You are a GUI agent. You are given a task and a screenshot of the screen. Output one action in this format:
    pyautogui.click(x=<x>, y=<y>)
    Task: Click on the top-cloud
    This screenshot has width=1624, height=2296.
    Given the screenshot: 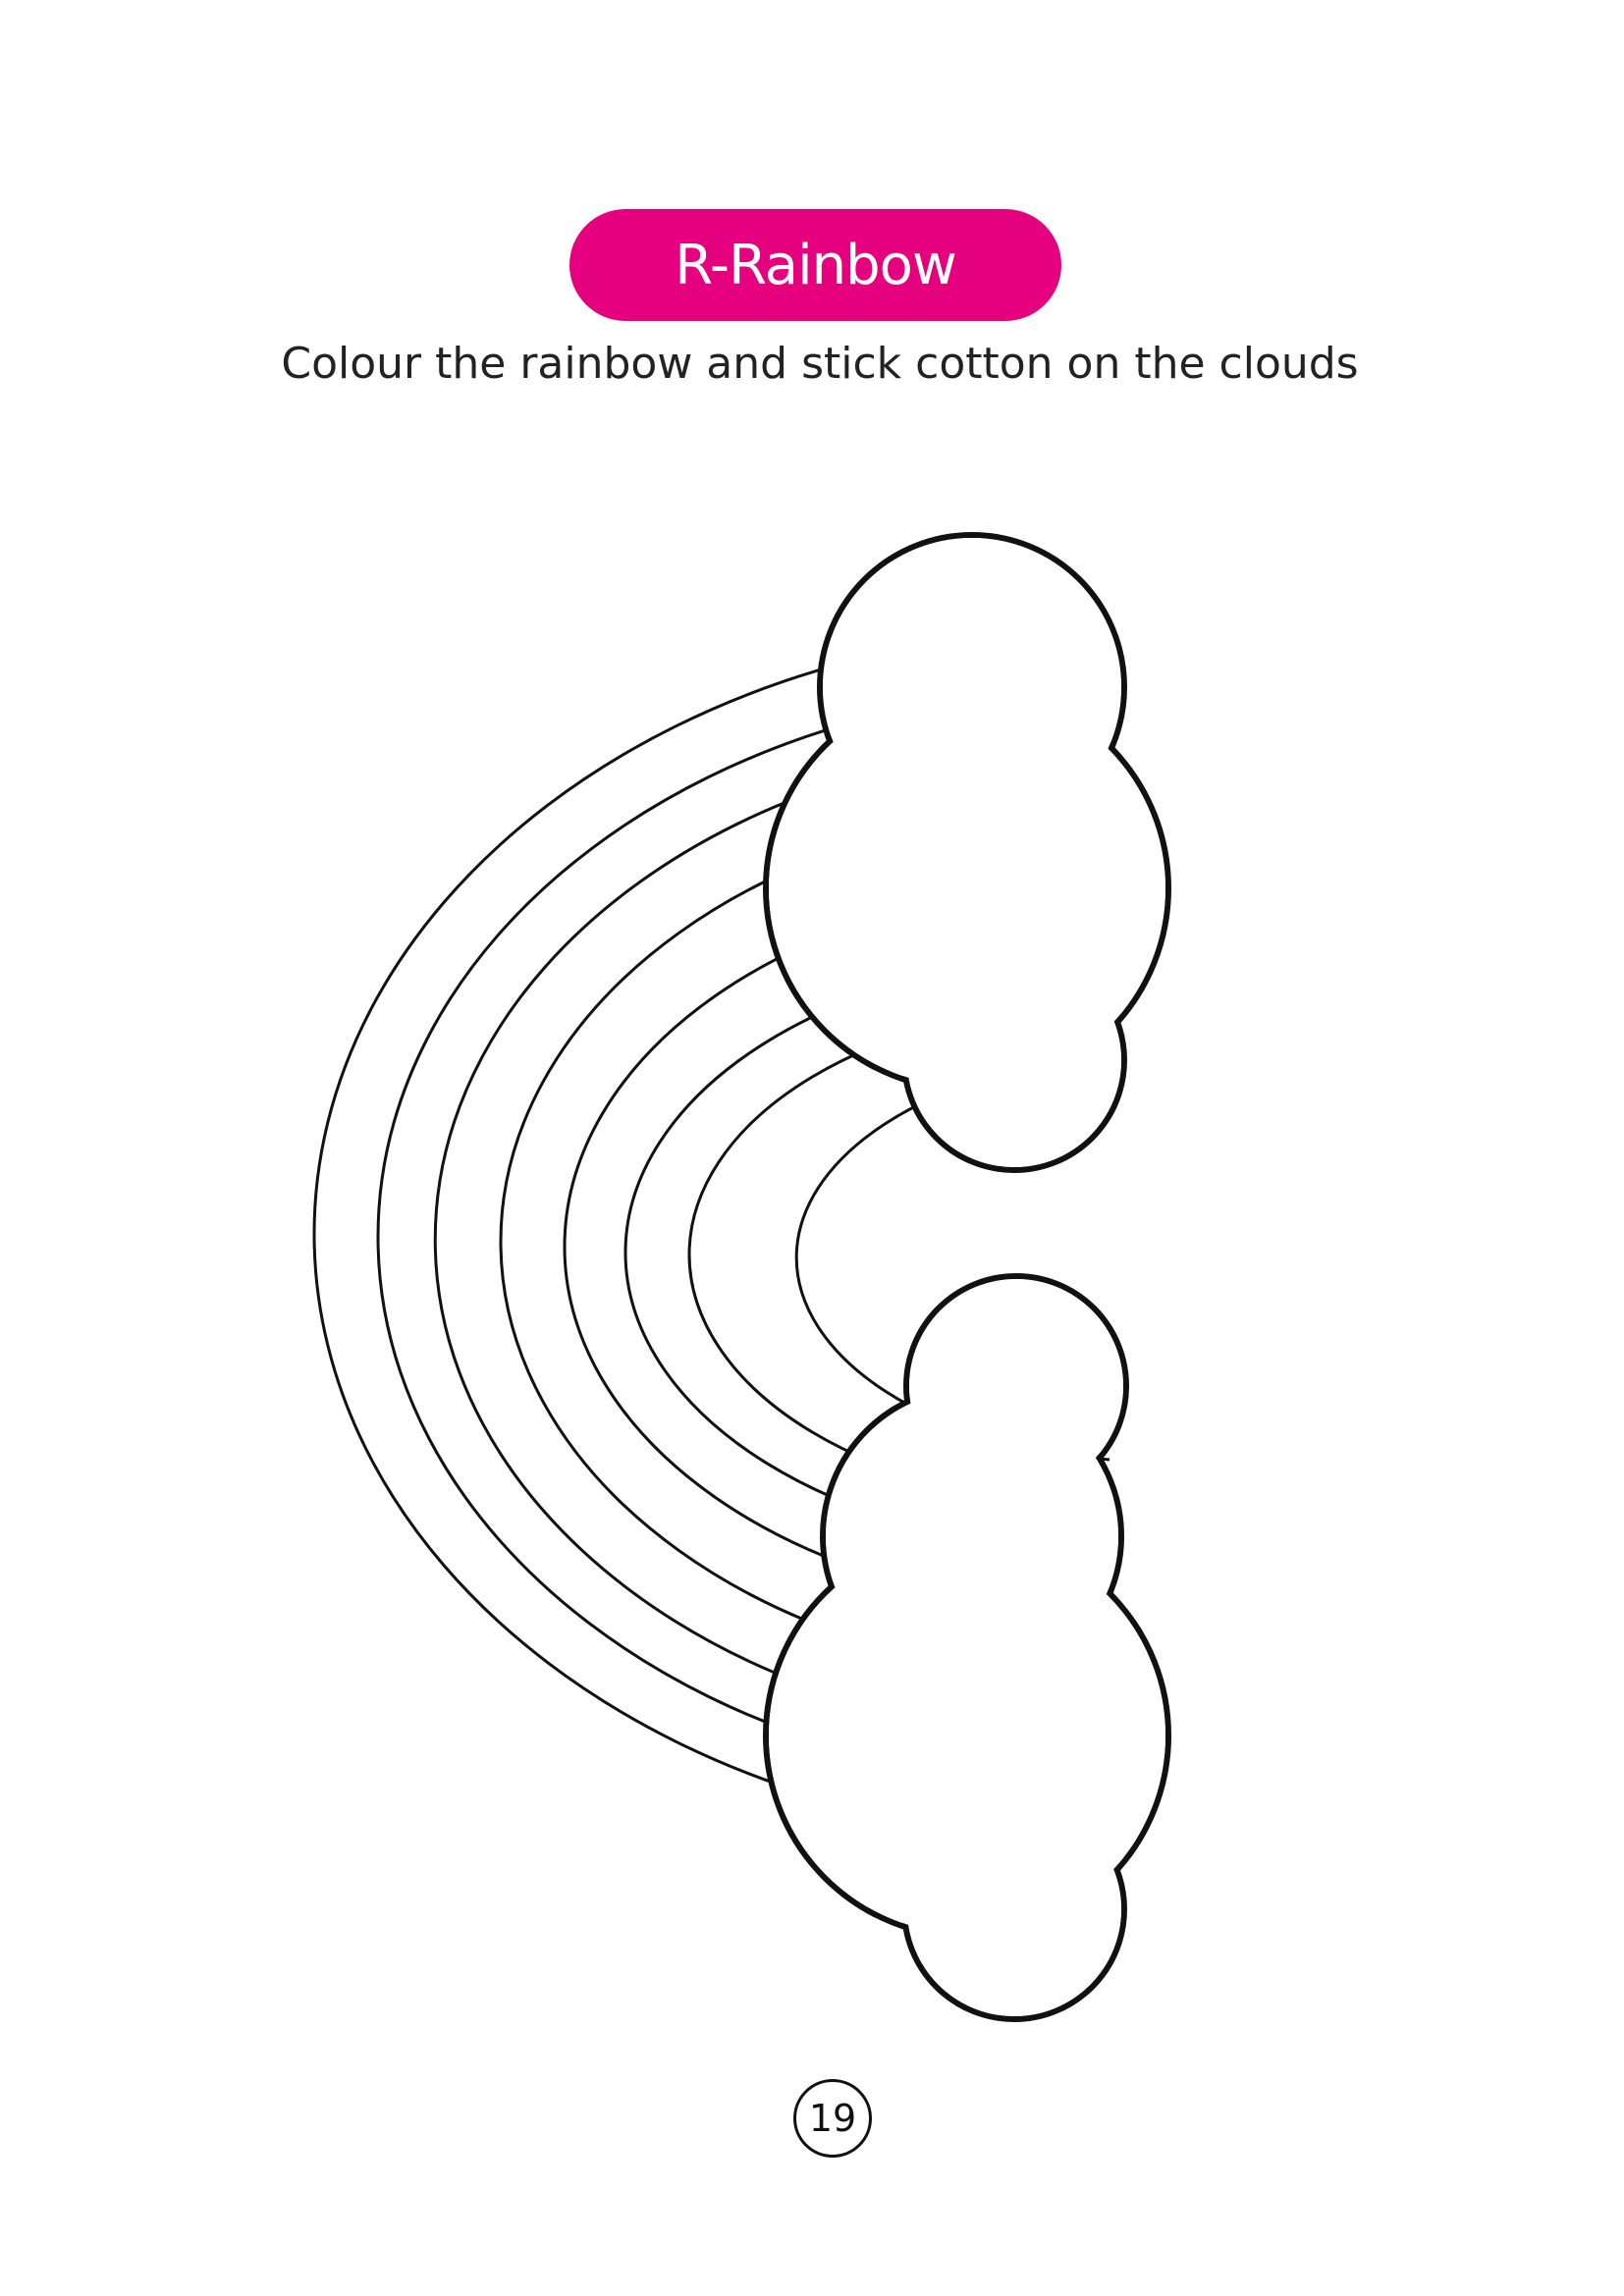 What is the action you would take?
    pyautogui.click(x=967, y=853)
    